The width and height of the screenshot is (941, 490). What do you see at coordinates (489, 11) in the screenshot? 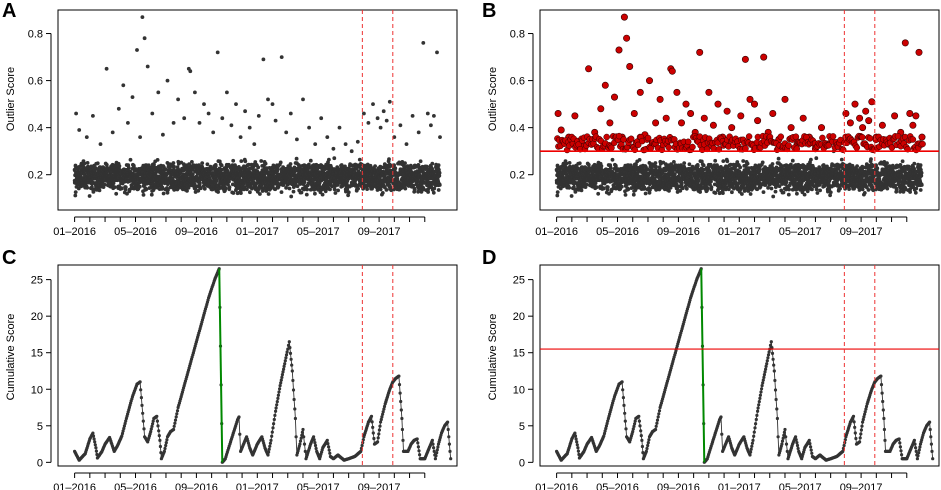
I see `panel-label-b: B` at bounding box center [489, 11].